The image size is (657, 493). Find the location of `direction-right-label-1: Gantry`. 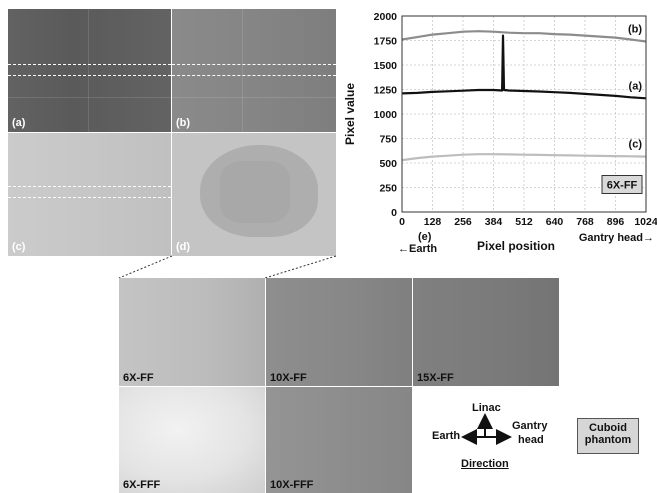

direction-right-label-1: Gantry is located at coordinates (530, 426).